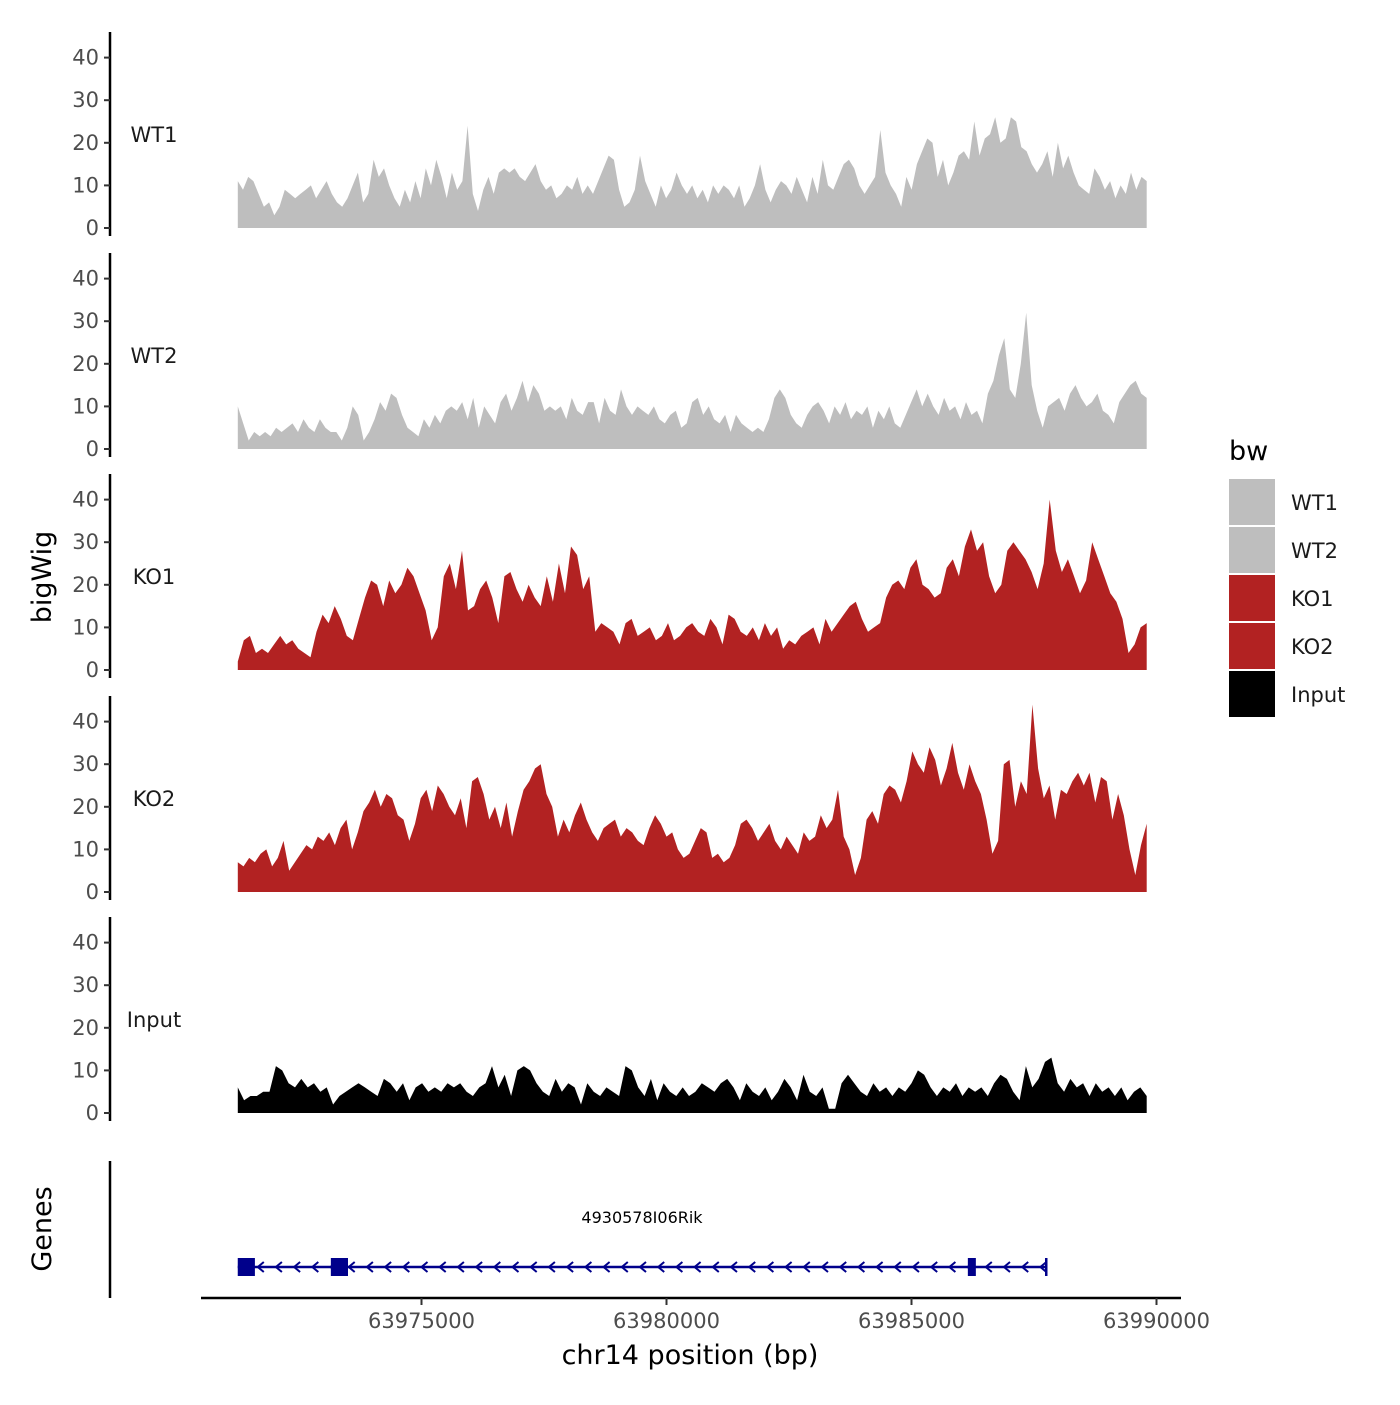  What do you see at coordinates (1248, 451) in the screenshot?
I see `legend-title: bw` at bounding box center [1248, 451].